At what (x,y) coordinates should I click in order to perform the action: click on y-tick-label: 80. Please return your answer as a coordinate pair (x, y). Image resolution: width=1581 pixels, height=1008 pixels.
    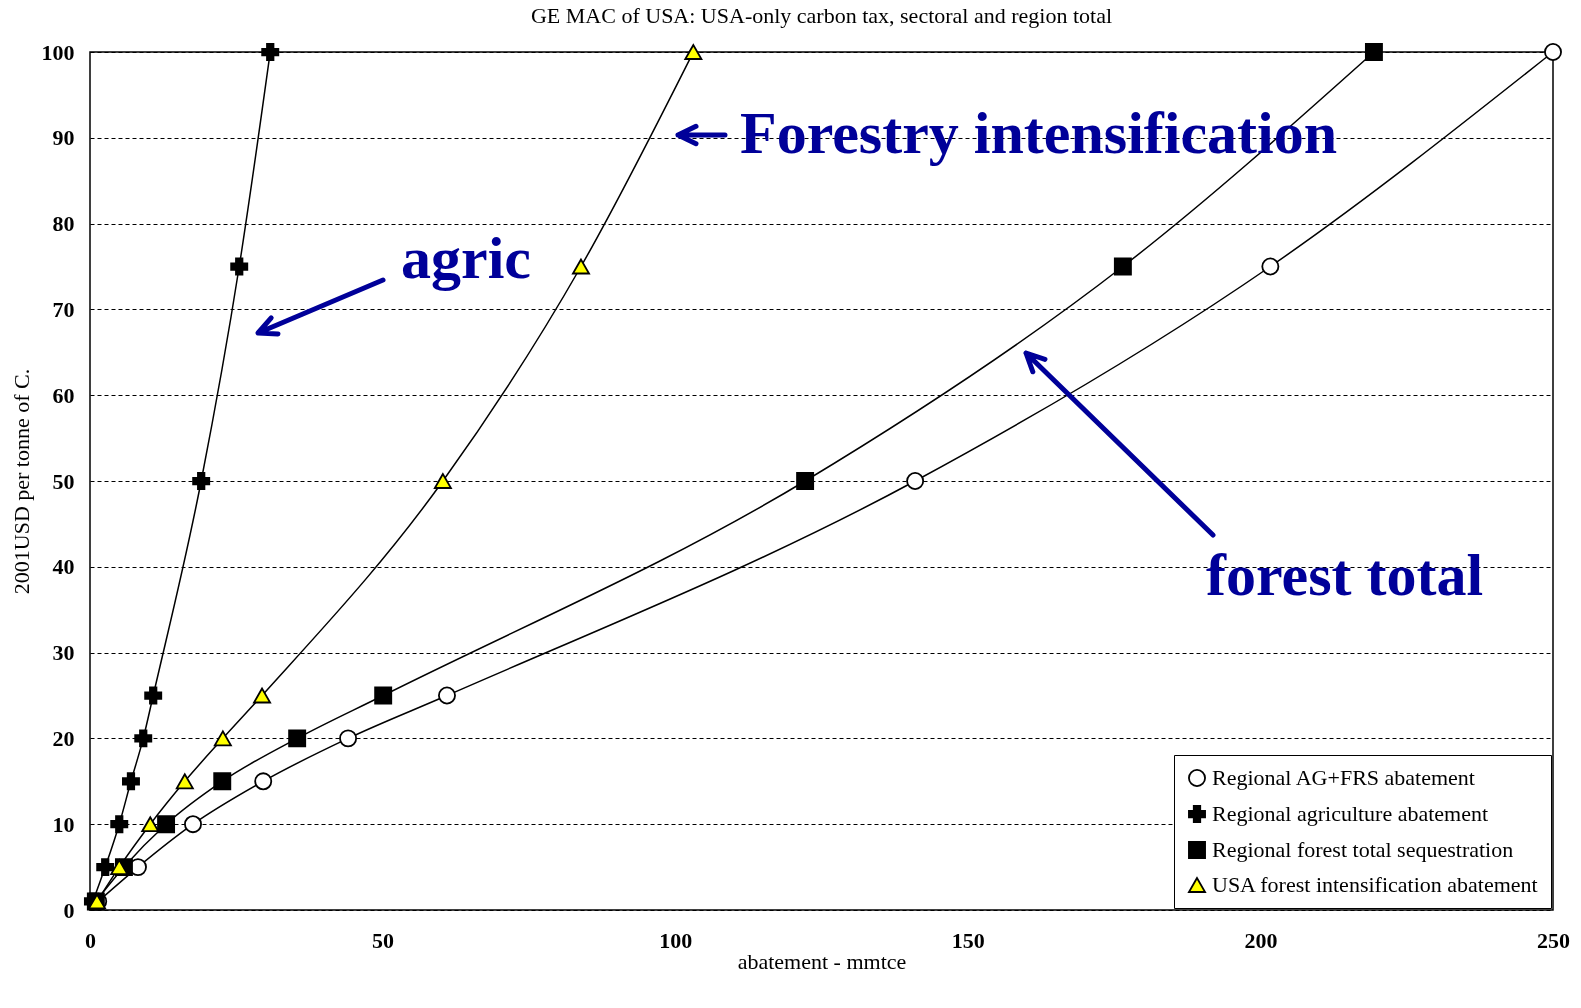
    Looking at the image, I should click on (63, 224).